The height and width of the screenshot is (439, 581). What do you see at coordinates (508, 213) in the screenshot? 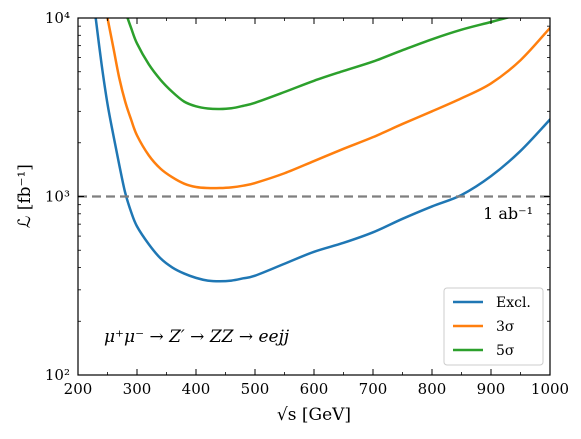
I see `reference-line-label: 1 ab⁻¹` at bounding box center [508, 213].